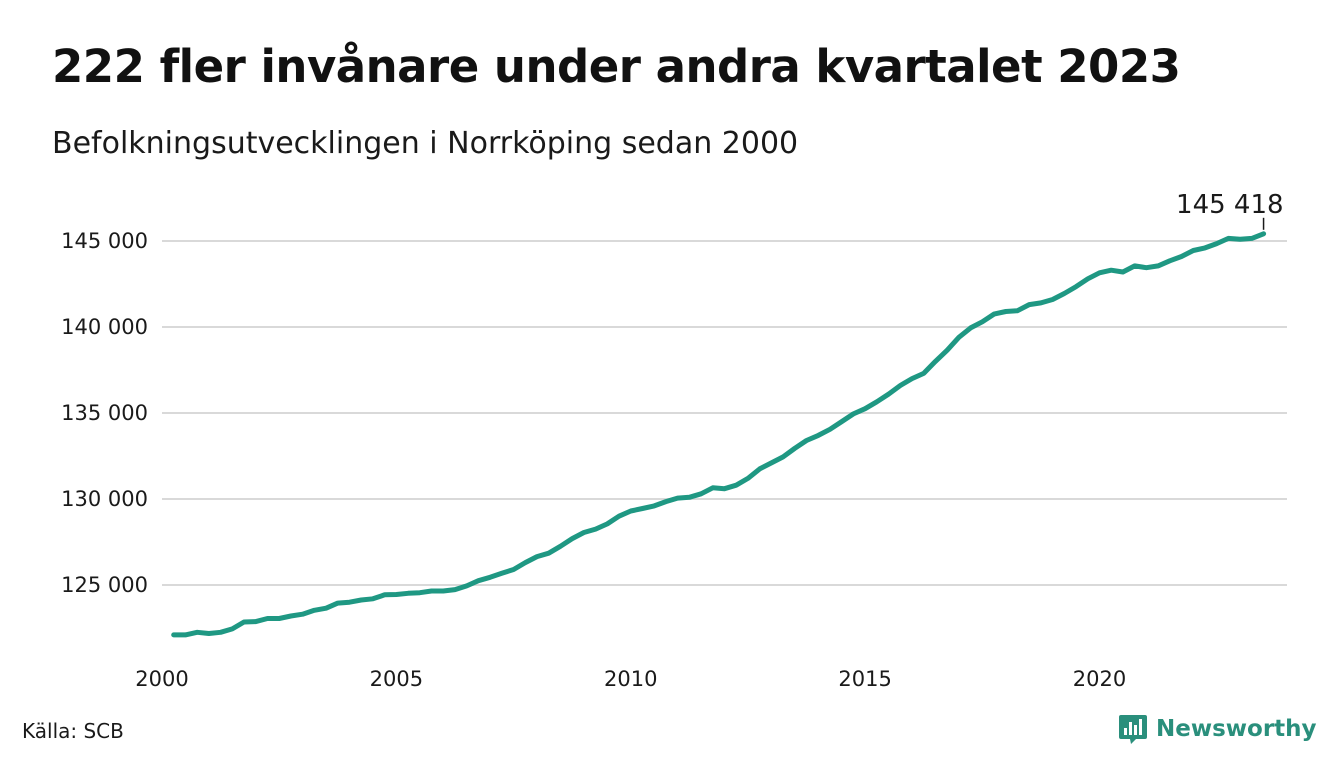 The image size is (1340, 780). I want to click on x-tick-label: 2015, so click(864, 679).